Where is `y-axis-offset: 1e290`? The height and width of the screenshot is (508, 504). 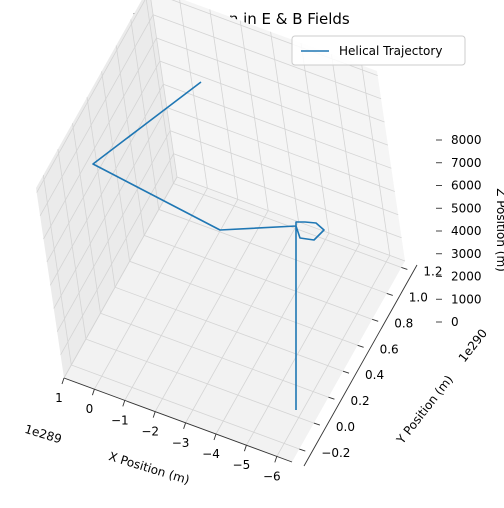
y-axis-offset: 1e290 is located at coordinates (473, 345).